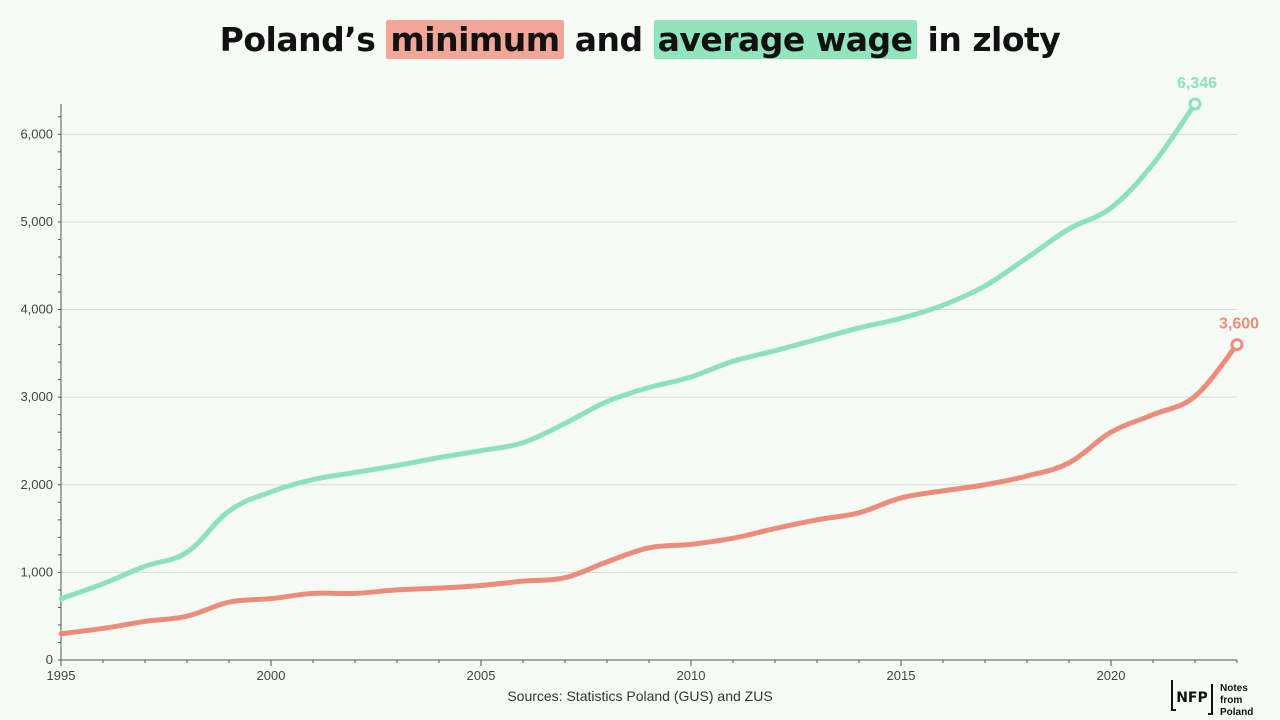  What do you see at coordinates (1237, 712) in the screenshot?
I see `logo-line-2: Poland` at bounding box center [1237, 712].